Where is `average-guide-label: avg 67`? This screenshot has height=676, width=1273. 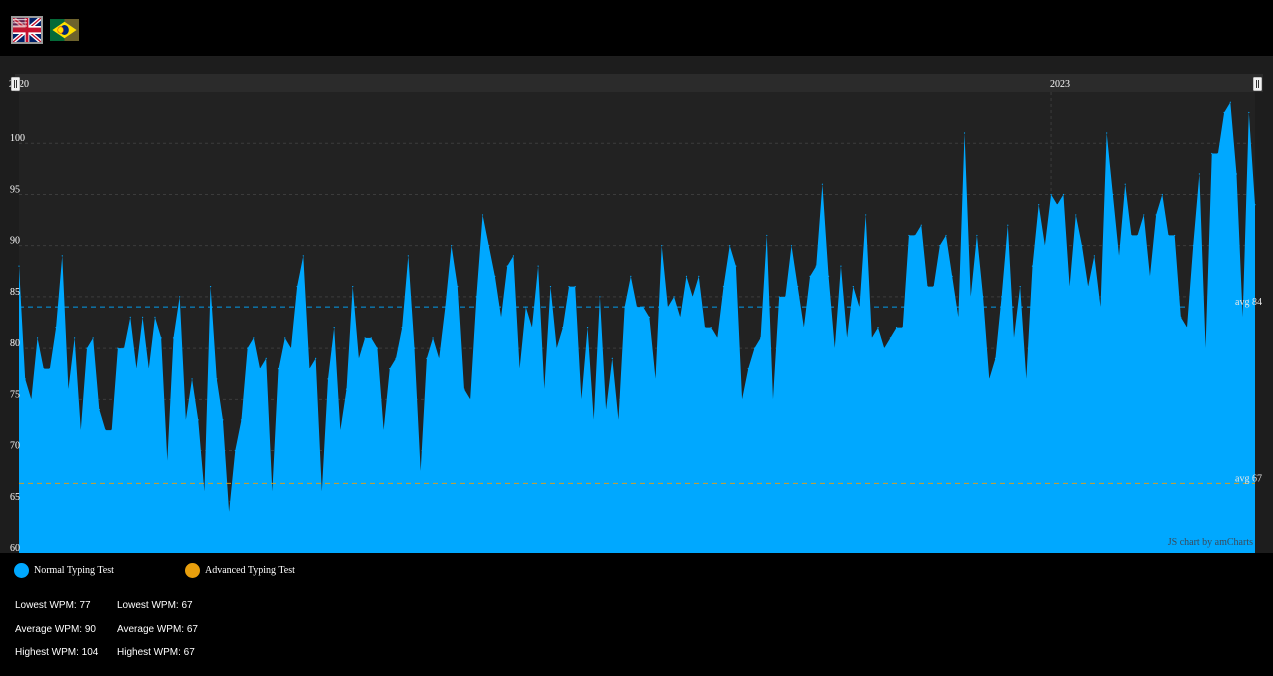 average-guide-label: avg 67 is located at coordinates (1248, 478).